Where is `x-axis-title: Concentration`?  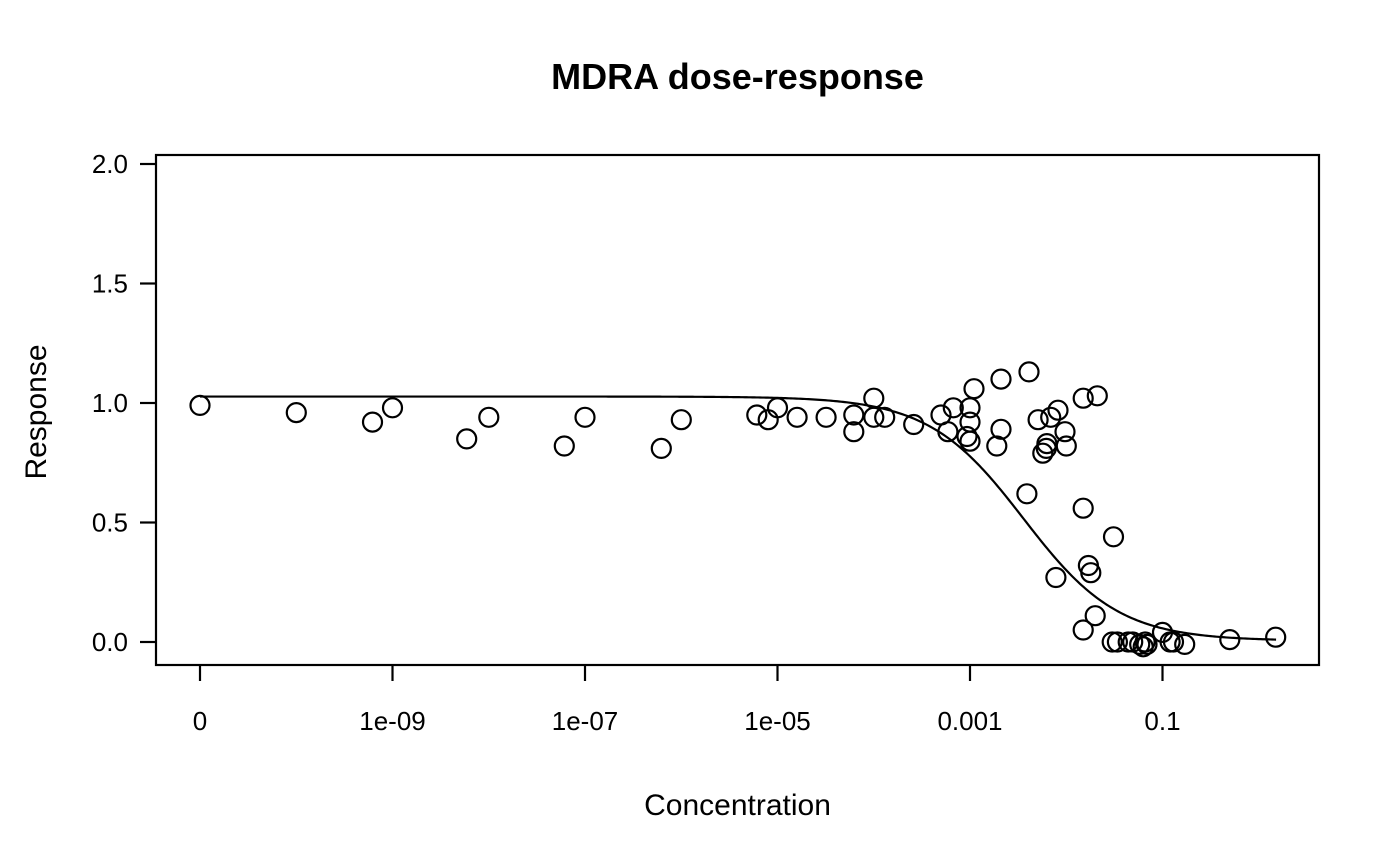
x-axis-title: Concentration is located at coordinates (737, 805).